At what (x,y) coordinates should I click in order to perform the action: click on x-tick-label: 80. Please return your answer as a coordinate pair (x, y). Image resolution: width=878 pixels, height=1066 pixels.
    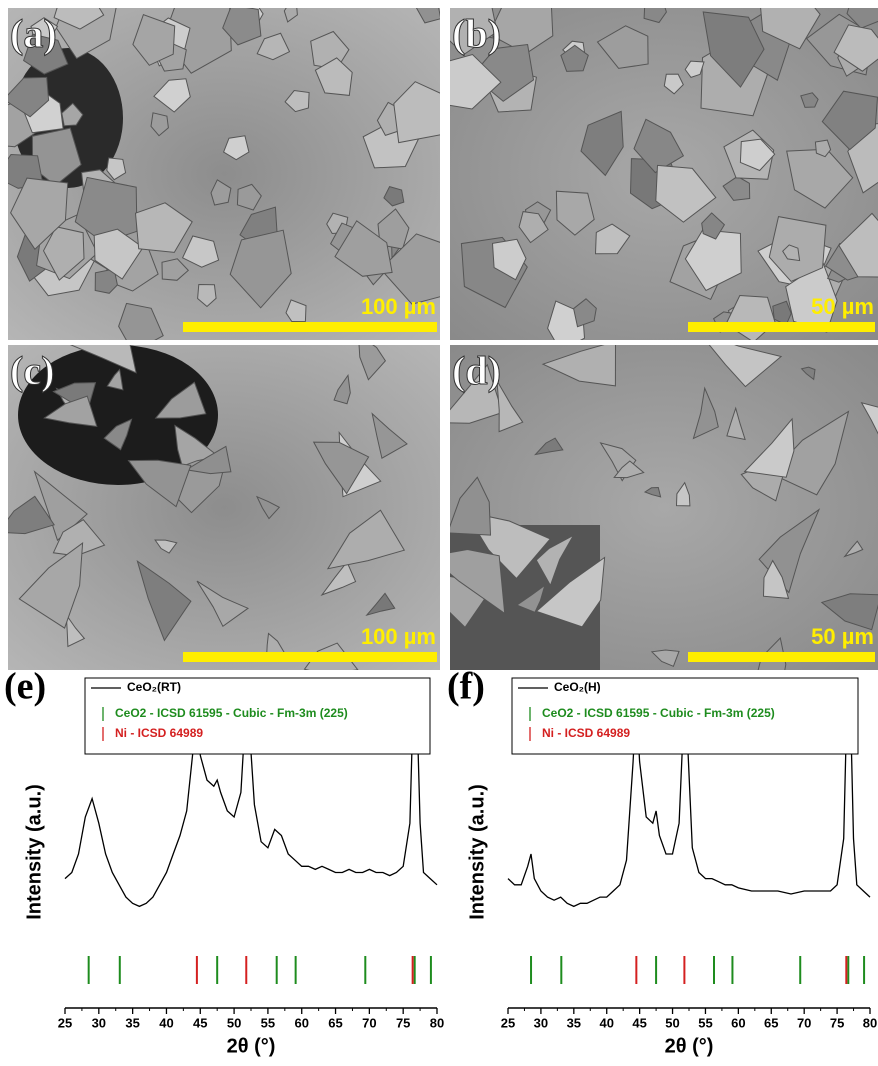
    Looking at the image, I should click on (870, 1022).